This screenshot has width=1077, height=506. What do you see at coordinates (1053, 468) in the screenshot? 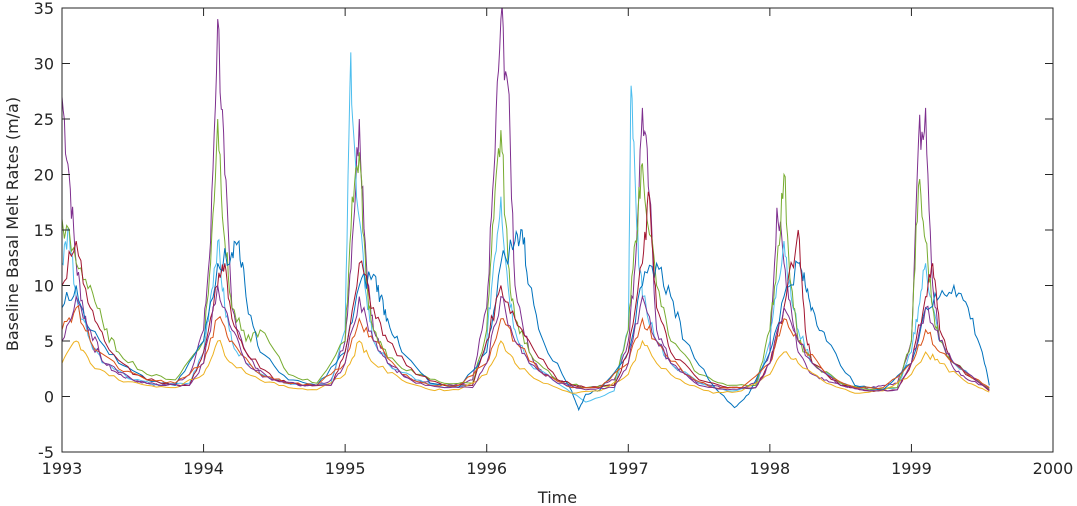
I see `x-tick-label: 2000` at bounding box center [1053, 468].